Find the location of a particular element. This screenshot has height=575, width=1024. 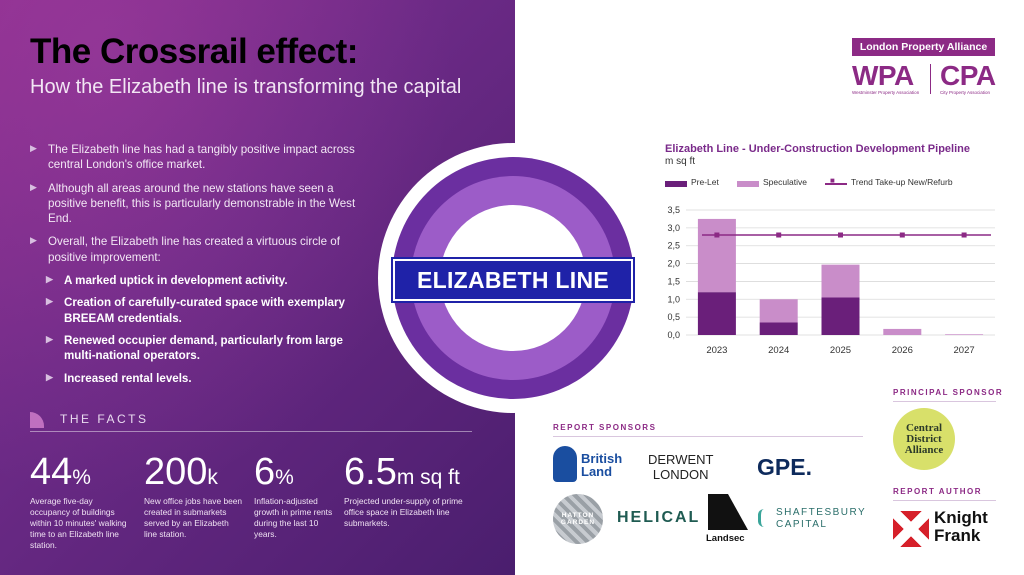

central-district-alliance-logo: Central District Alliance is located at coordinates (924, 439).